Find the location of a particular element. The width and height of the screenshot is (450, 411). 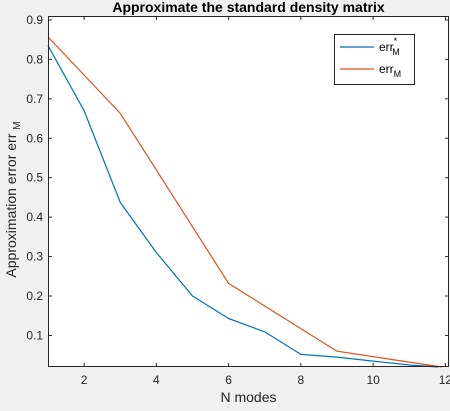

x-axis-label: N modes is located at coordinates (248, 397).